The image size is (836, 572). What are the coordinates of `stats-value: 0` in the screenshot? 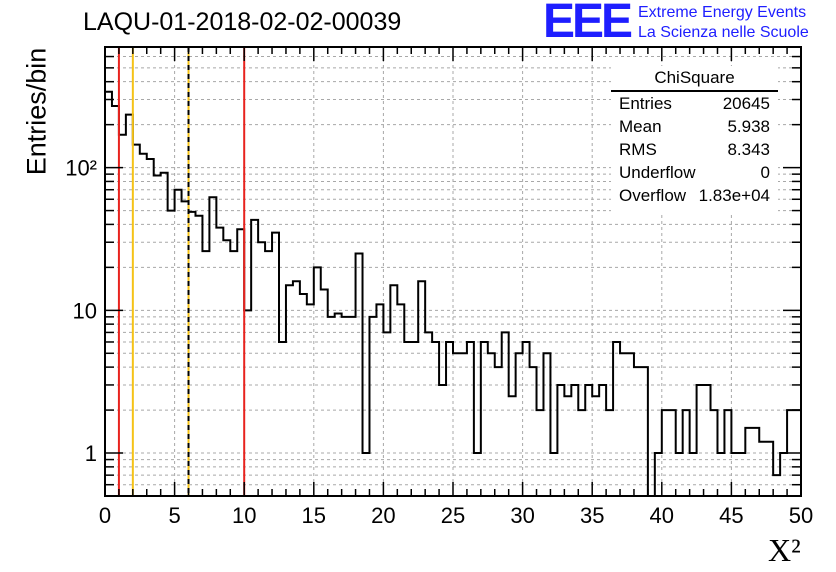 It's located at (765, 172).